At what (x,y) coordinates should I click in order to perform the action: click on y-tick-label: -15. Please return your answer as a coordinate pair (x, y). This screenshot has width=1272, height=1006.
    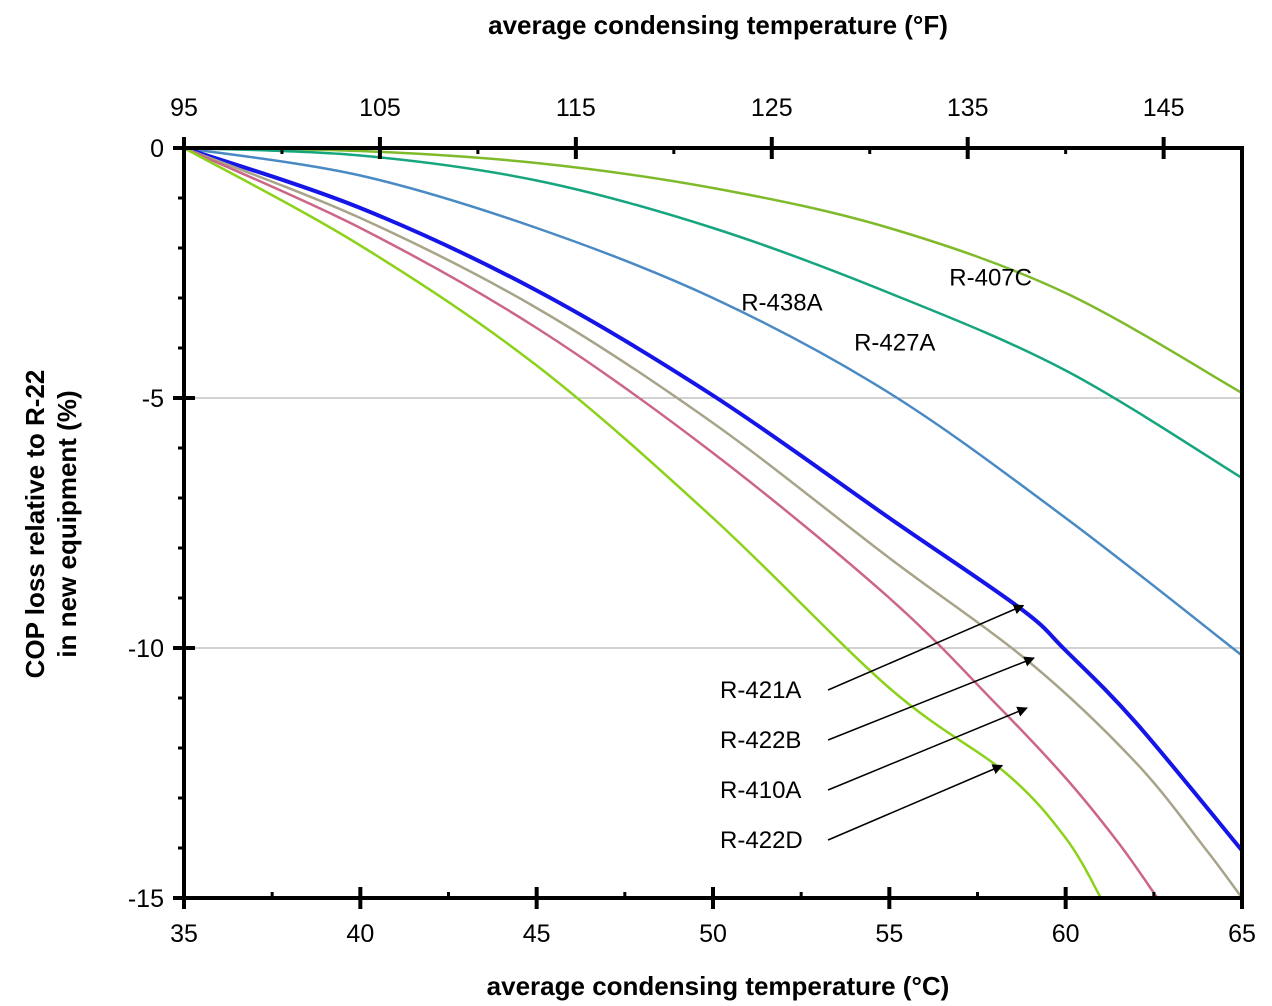
    Looking at the image, I should click on (146, 899).